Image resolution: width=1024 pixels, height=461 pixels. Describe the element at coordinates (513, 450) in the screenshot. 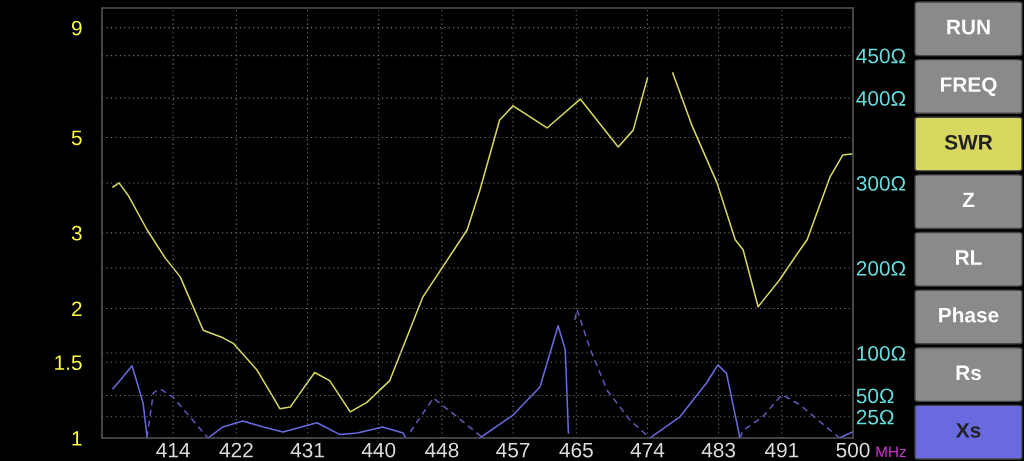

I see `x-tick-label: 457` at that location.